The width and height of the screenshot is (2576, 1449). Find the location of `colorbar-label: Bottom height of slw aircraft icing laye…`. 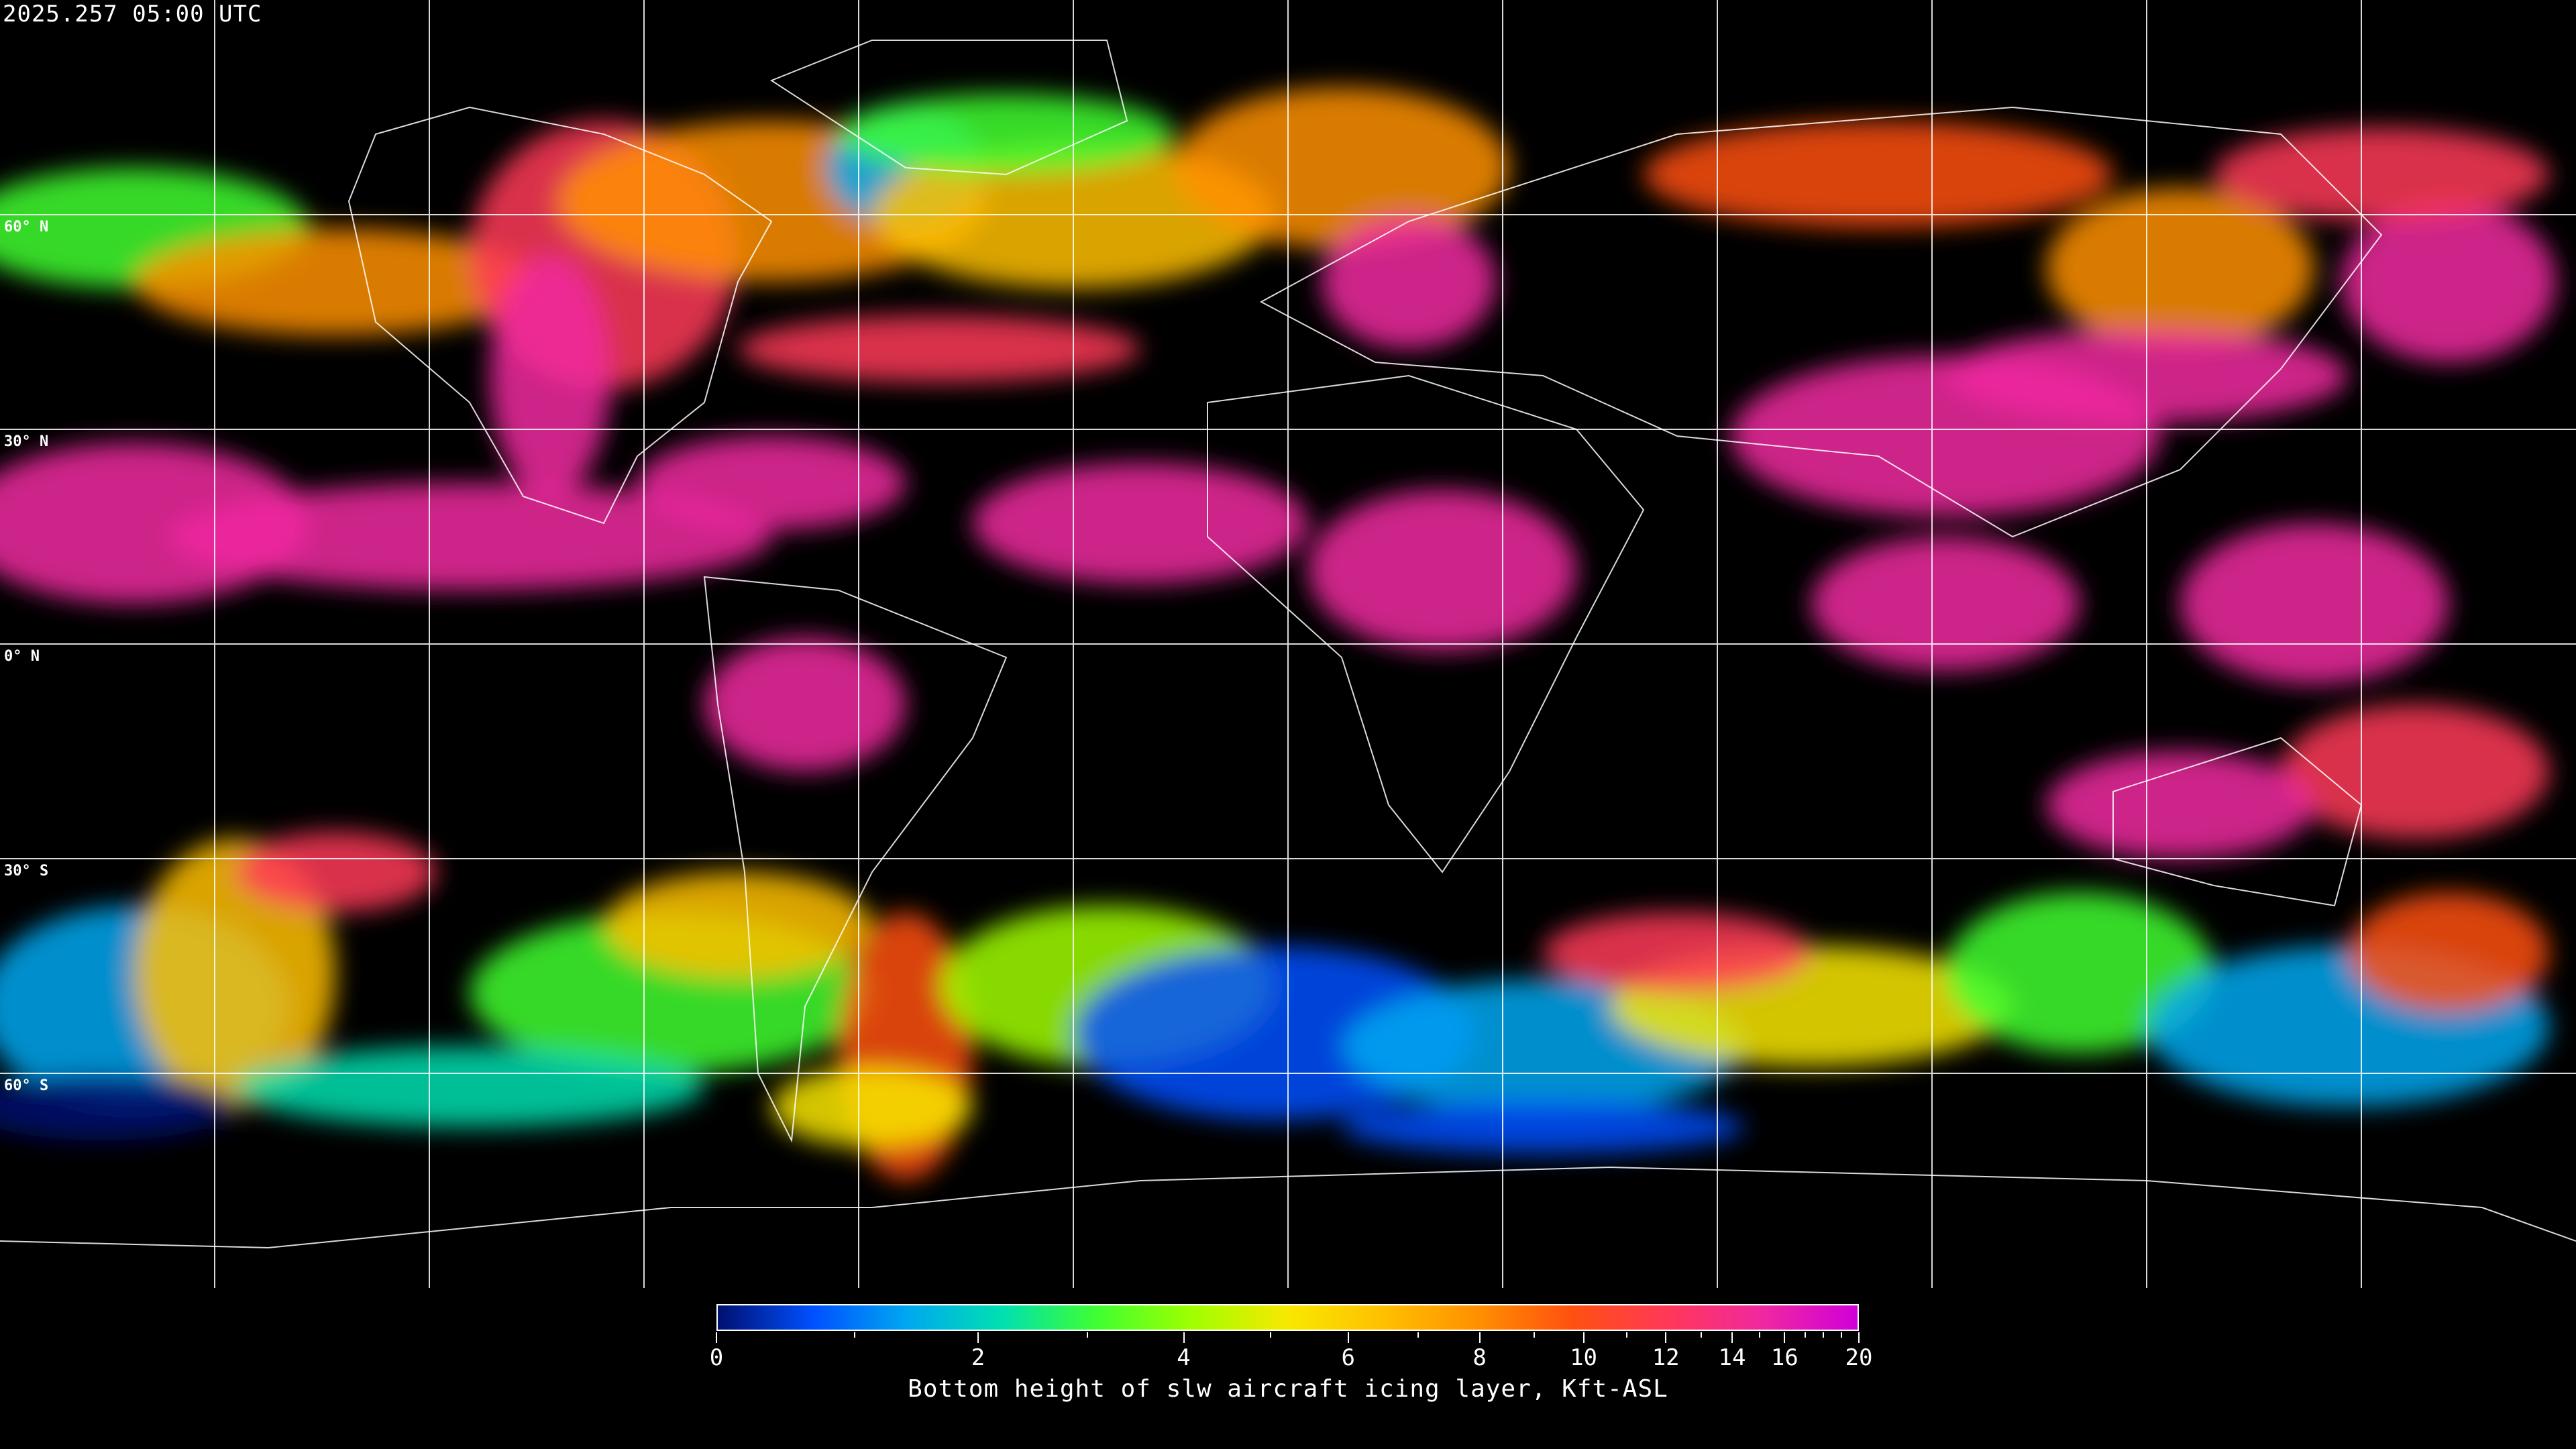

colorbar-label: Bottom height of slw aircraft icing laye… is located at coordinates (1288, 1389).